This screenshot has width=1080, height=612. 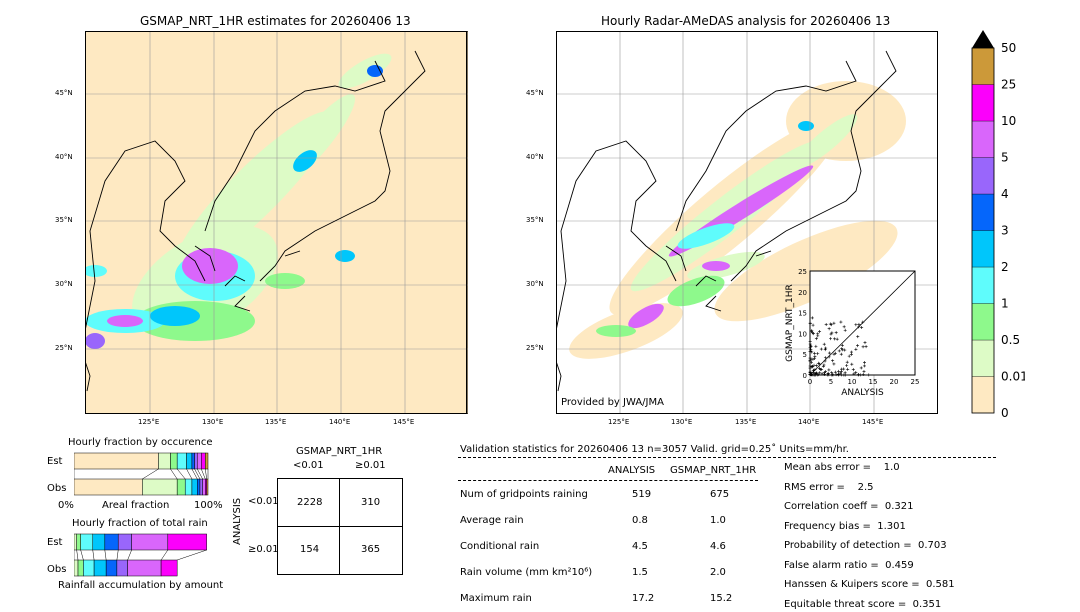 I want to click on stats-row-label: Average rain, so click(x=492, y=520).